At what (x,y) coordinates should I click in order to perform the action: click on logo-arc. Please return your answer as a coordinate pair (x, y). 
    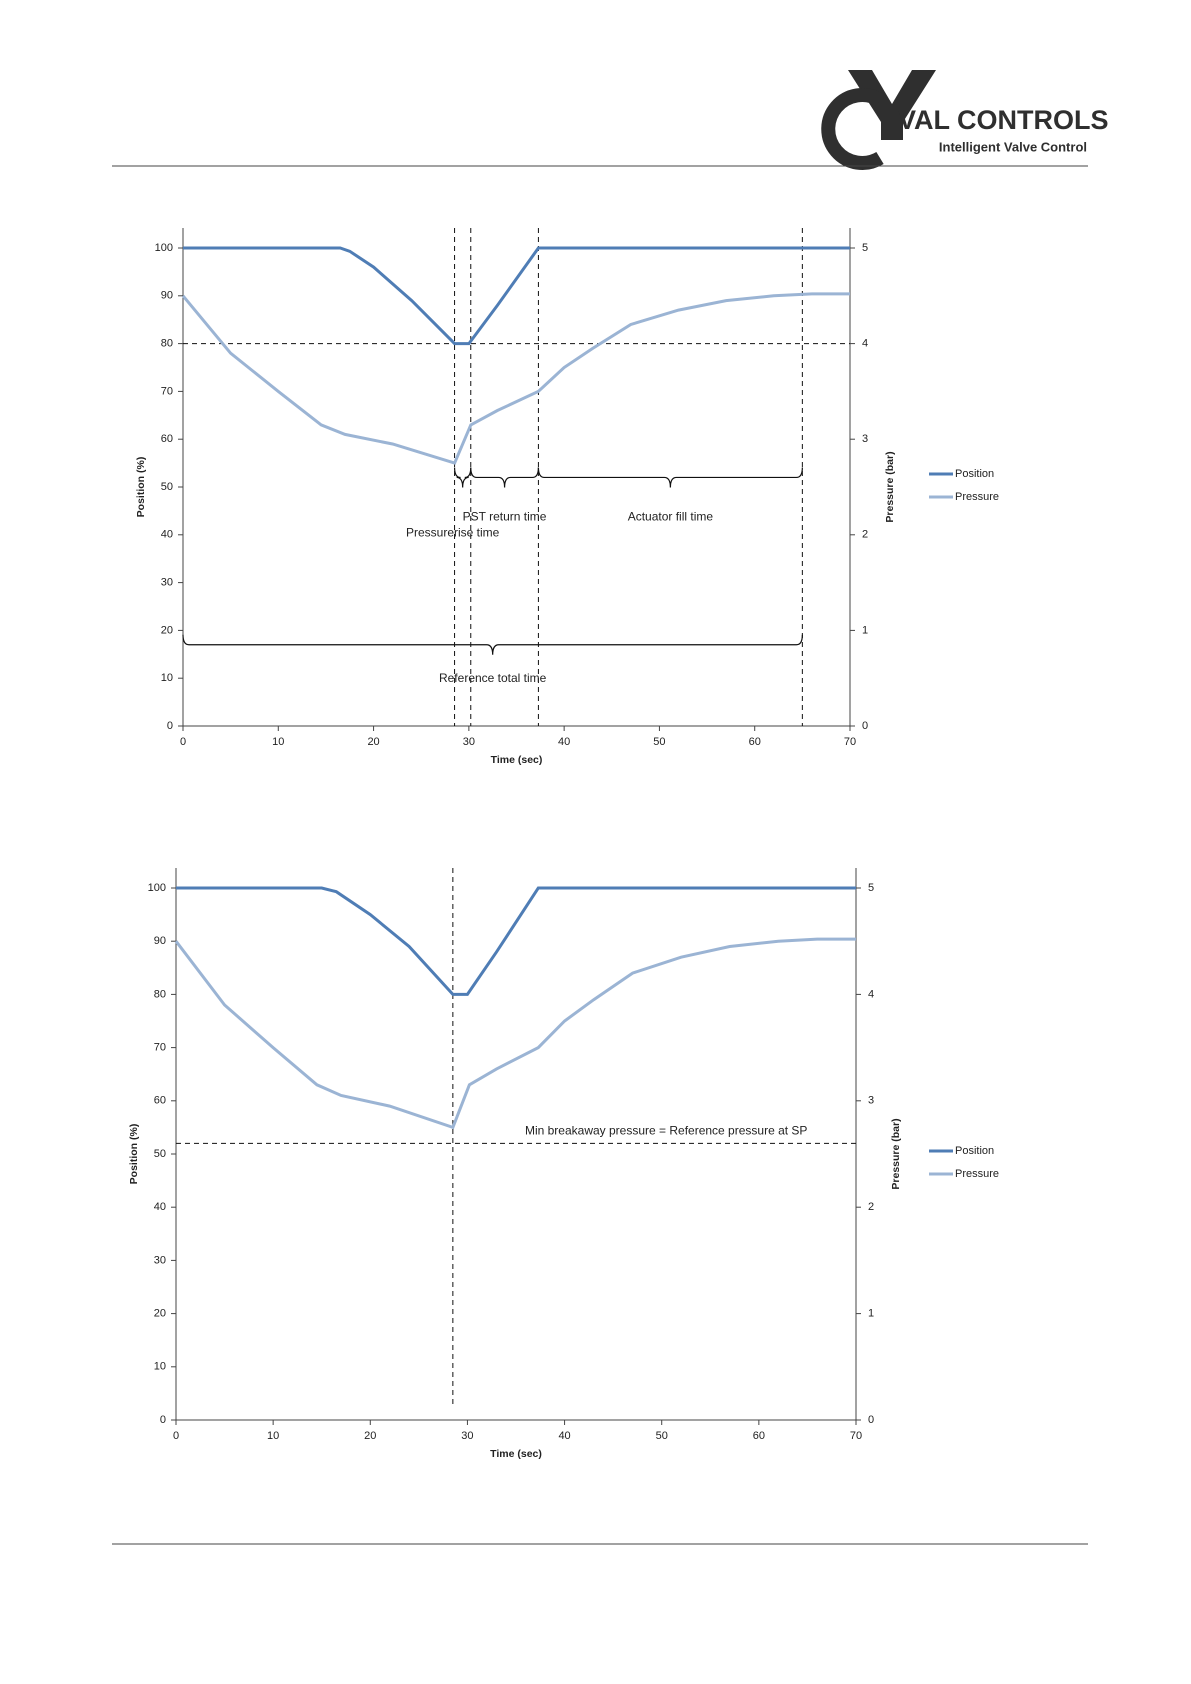
    Looking at the image, I should click on (852, 129).